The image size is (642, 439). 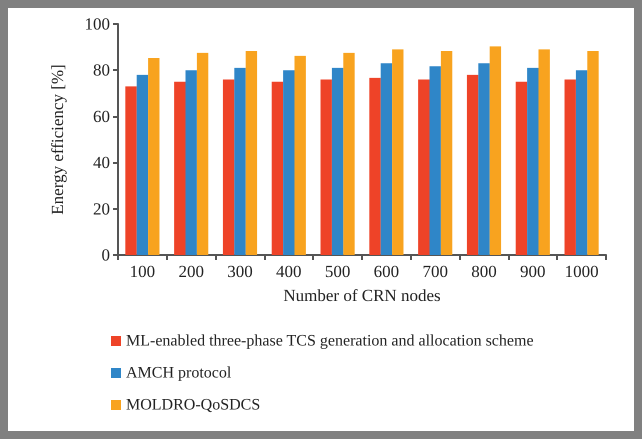 I want to click on x-tick-label: 600, so click(x=387, y=271).